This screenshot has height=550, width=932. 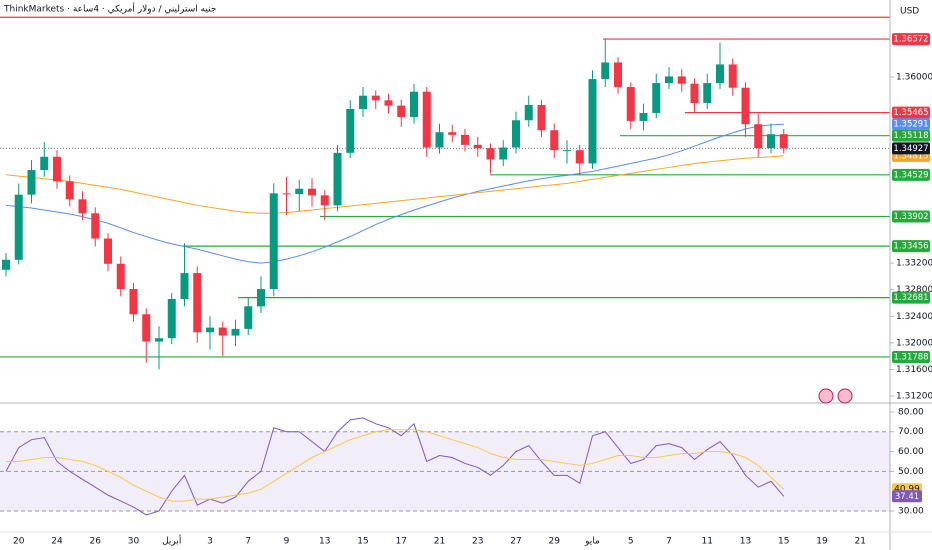 What do you see at coordinates (19, 542) in the screenshot?
I see `x-tick-label: 20` at bounding box center [19, 542].